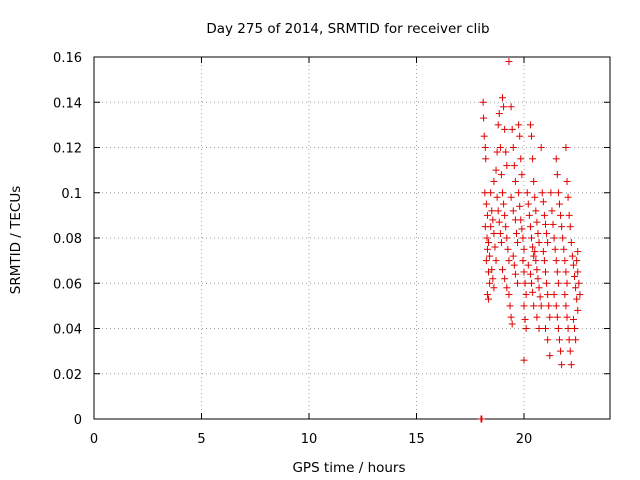 The image size is (640, 480). I want to click on x-tick-label: 10, so click(309, 439).